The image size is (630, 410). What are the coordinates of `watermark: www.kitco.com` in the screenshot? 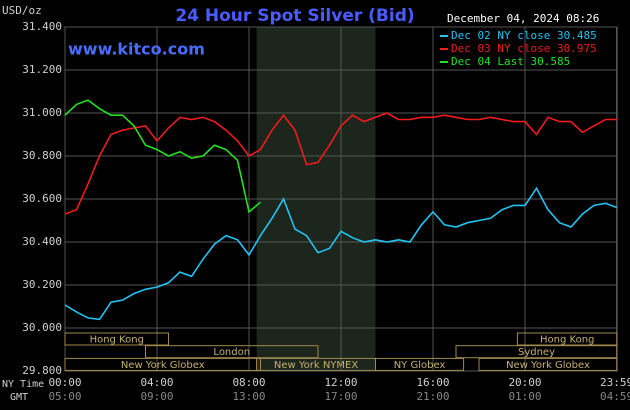 It's located at (136, 49).